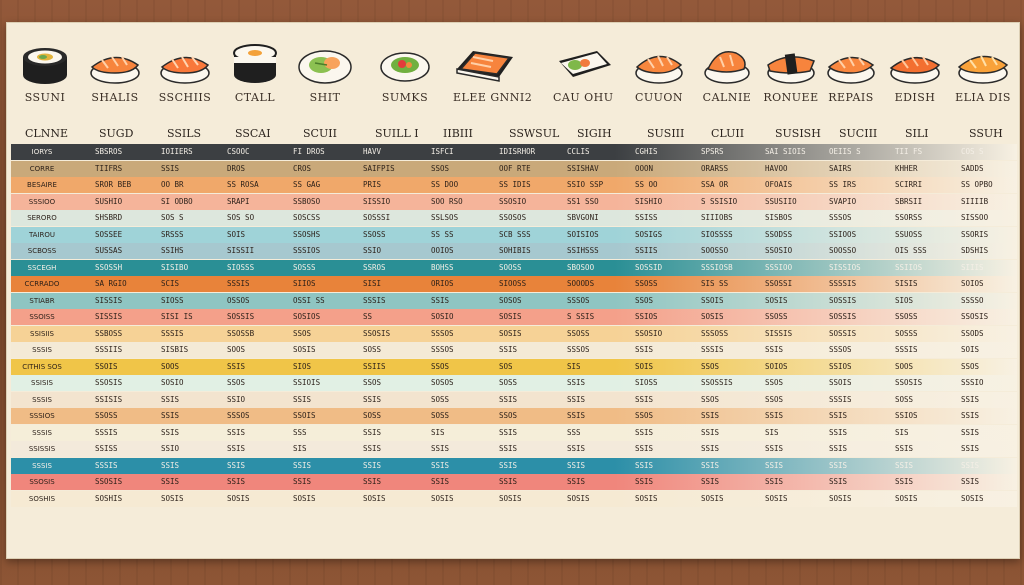  What do you see at coordinates (906, 283) in the screenshot?
I see `table-cell: SISIS` at bounding box center [906, 283].